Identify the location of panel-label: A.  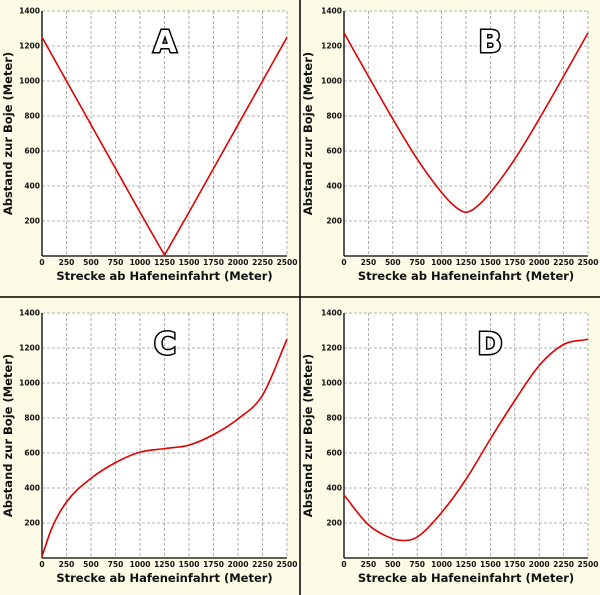
(165, 42).